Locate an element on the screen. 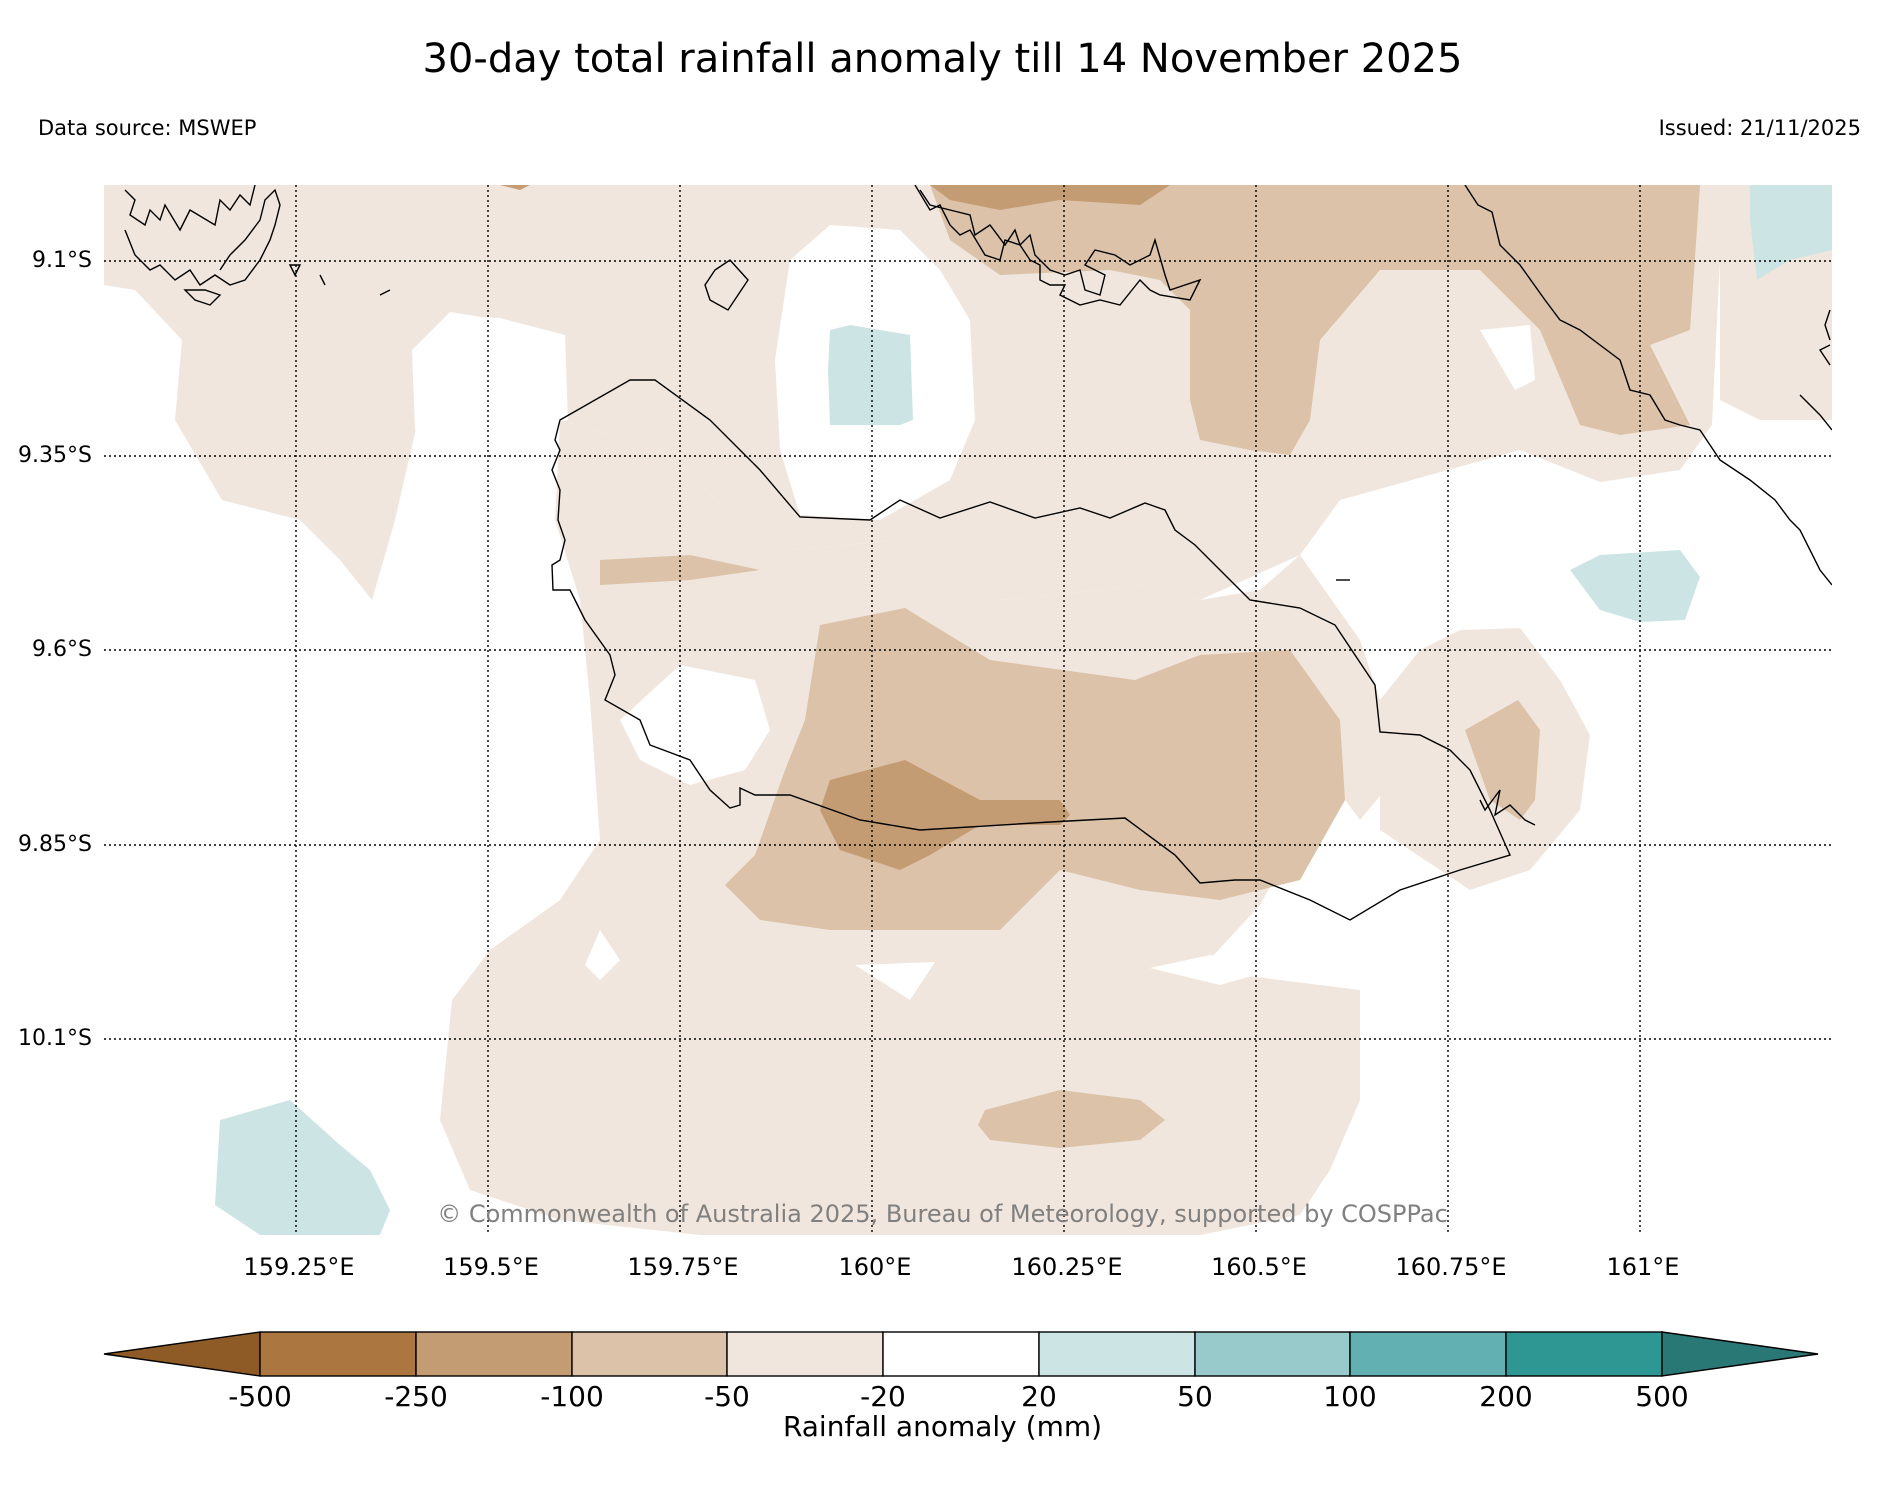 Image resolution: width=1885 pixels, height=1494 pixels. contour-dark-tan-north2 is located at coordinates (515, 187).